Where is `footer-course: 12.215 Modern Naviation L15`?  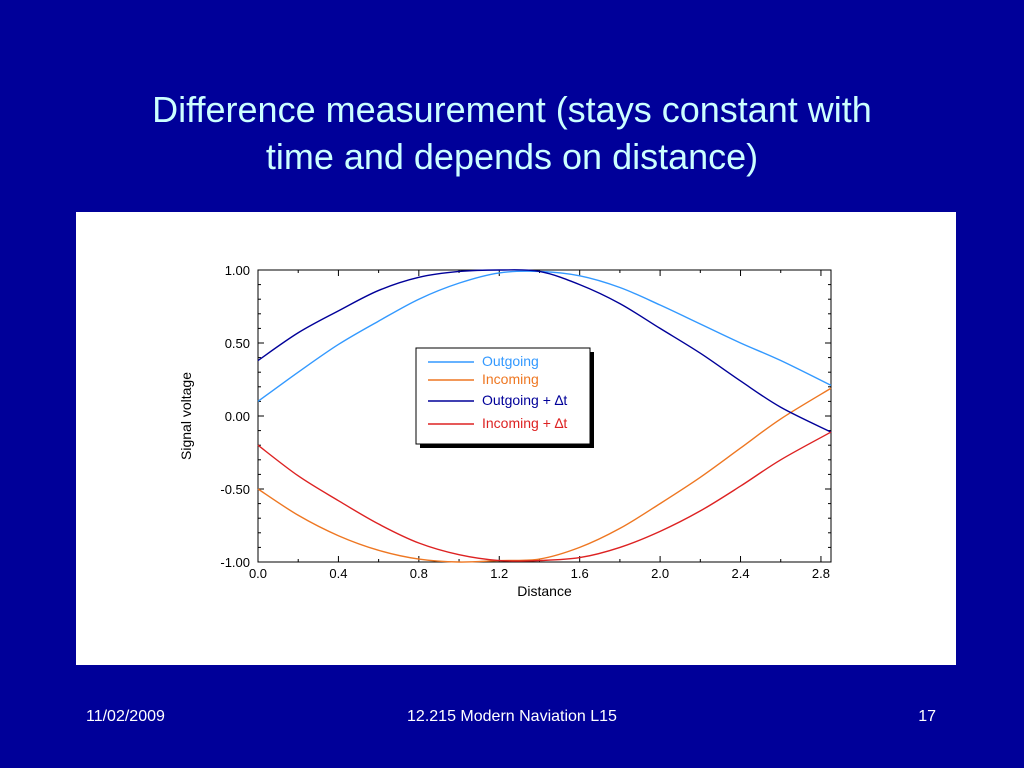
footer-course: 12.215 Modern Naviation L15 is located at coordinates (512, 716).